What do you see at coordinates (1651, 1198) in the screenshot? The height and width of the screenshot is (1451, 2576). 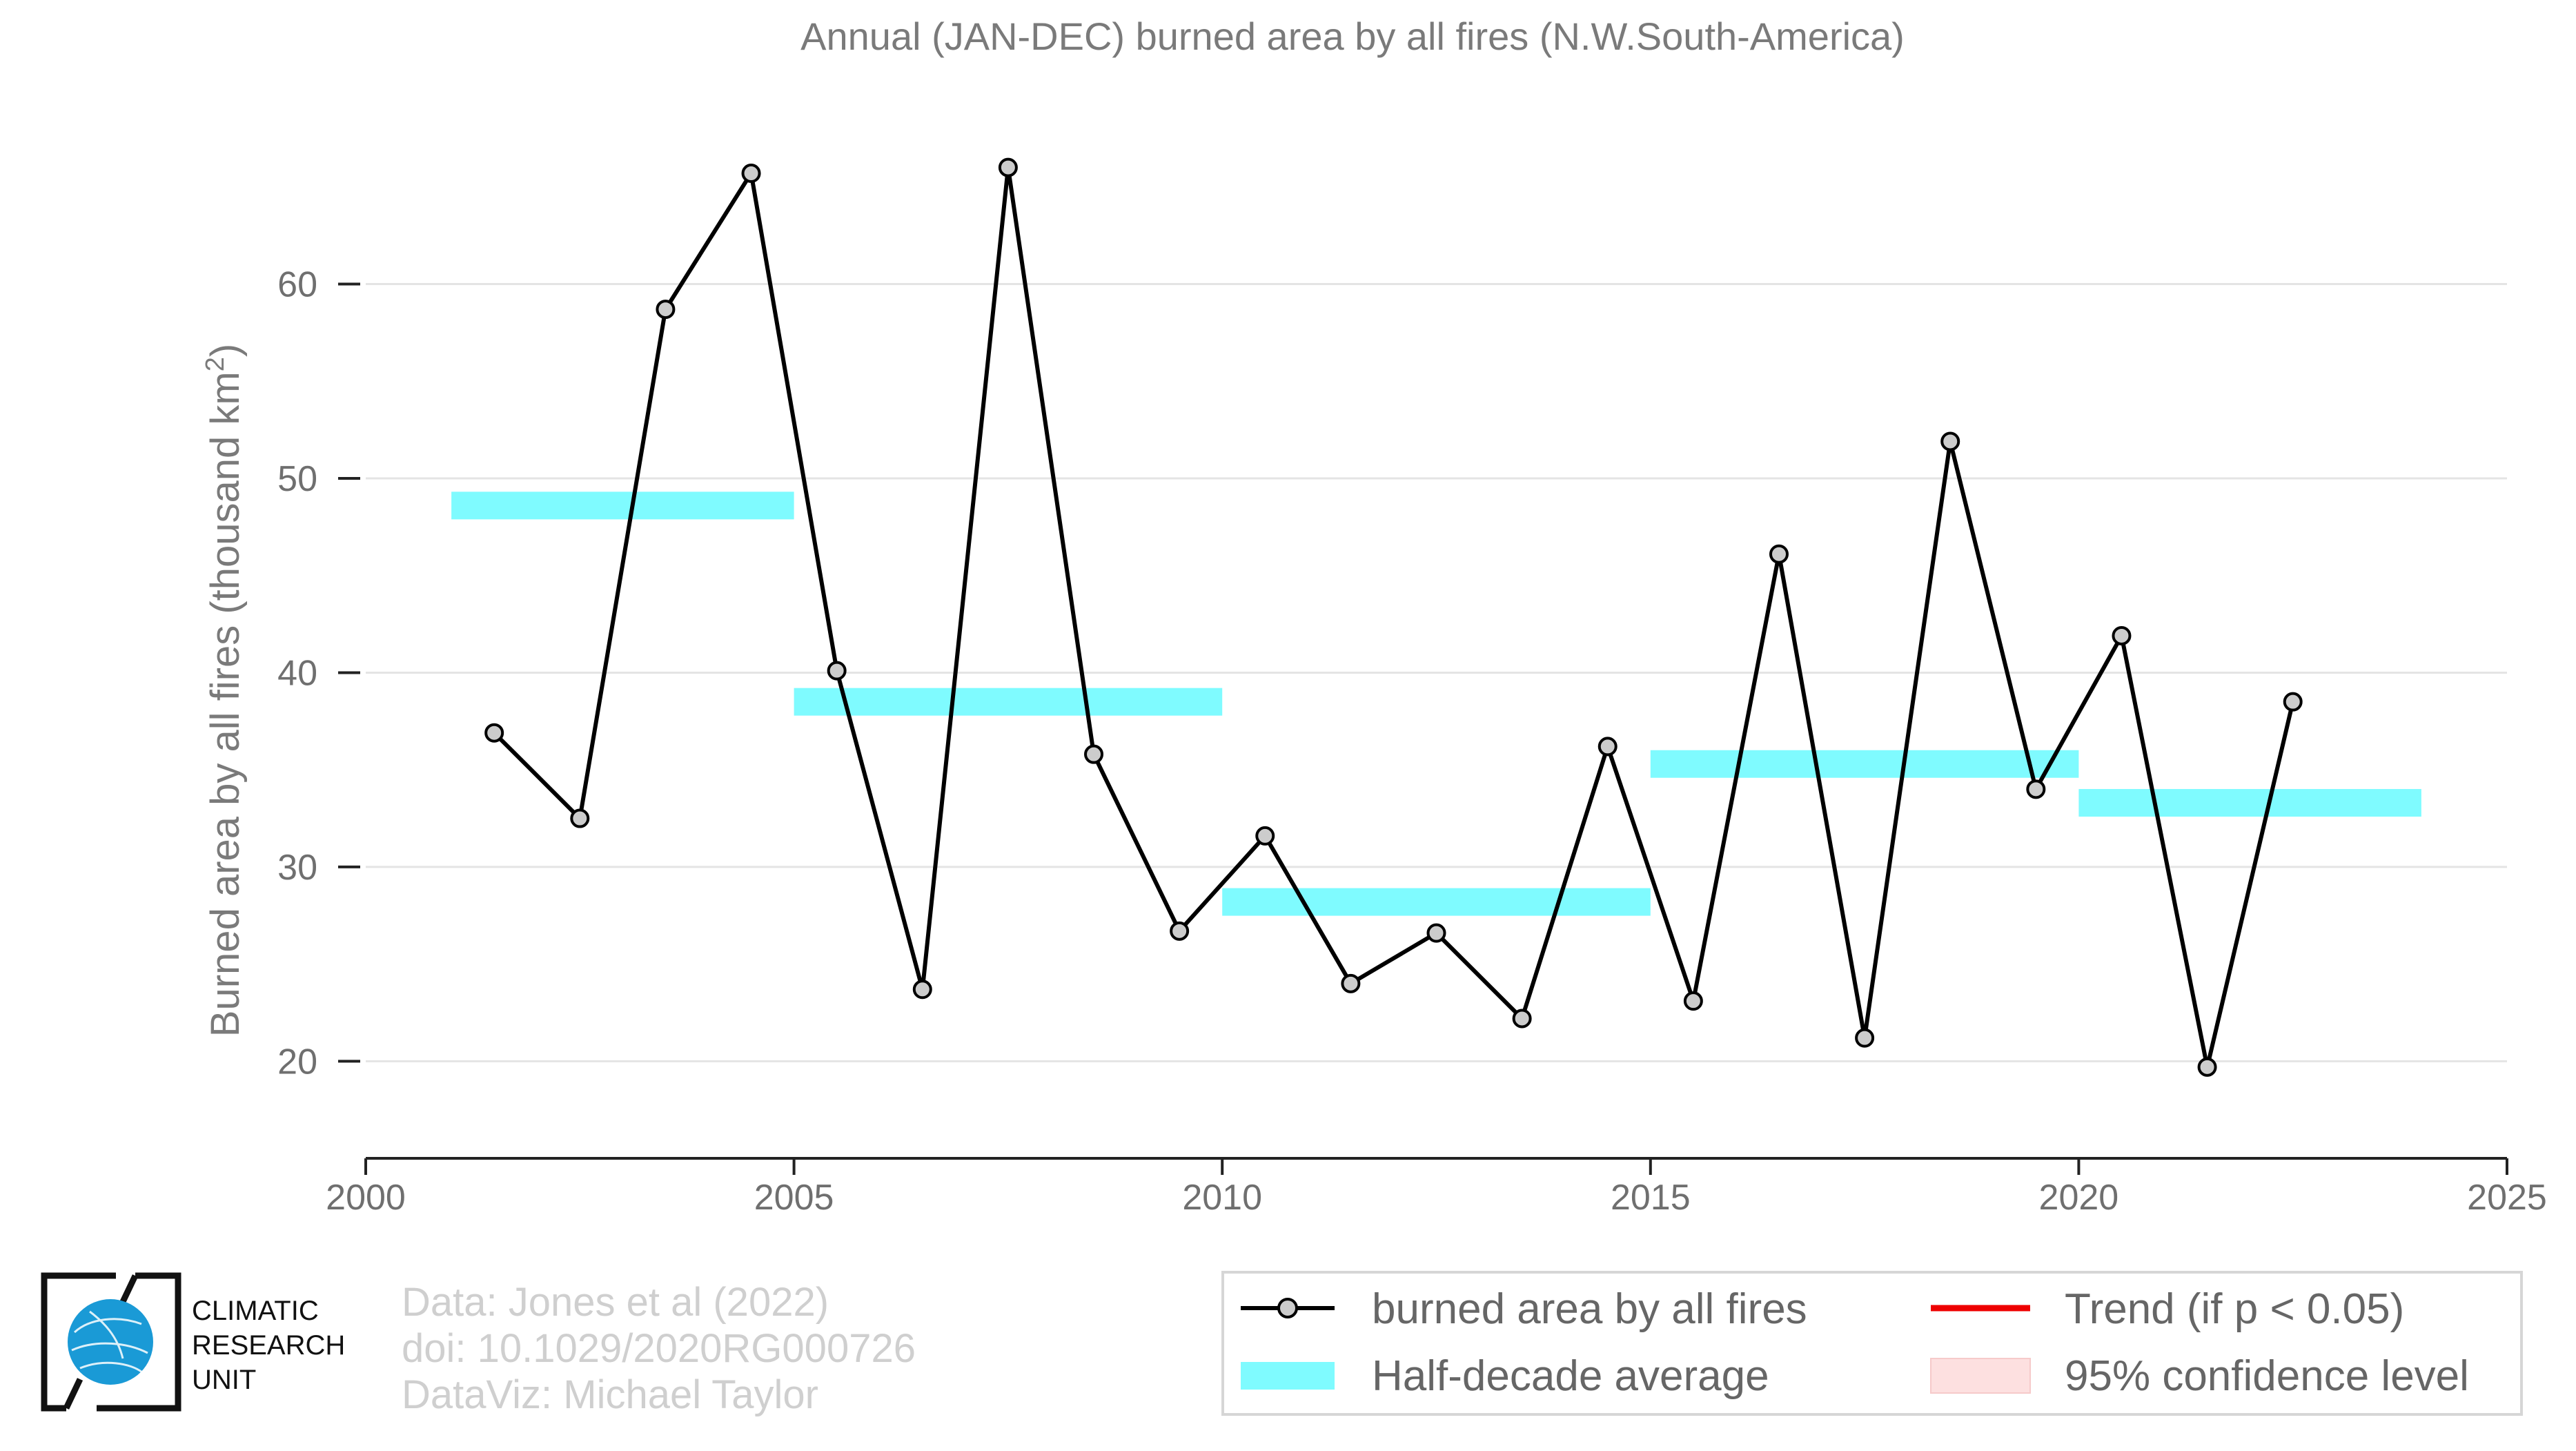 I see `x-tick-label: 2015` at bounding box center [1651, 1198].